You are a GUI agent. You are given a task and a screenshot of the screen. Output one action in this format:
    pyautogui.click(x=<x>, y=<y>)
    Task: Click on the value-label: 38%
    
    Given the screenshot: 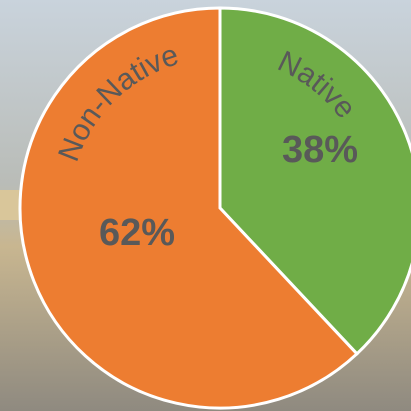 What is the action you would take?
    pyautogui.click(x=320, y=150)
    